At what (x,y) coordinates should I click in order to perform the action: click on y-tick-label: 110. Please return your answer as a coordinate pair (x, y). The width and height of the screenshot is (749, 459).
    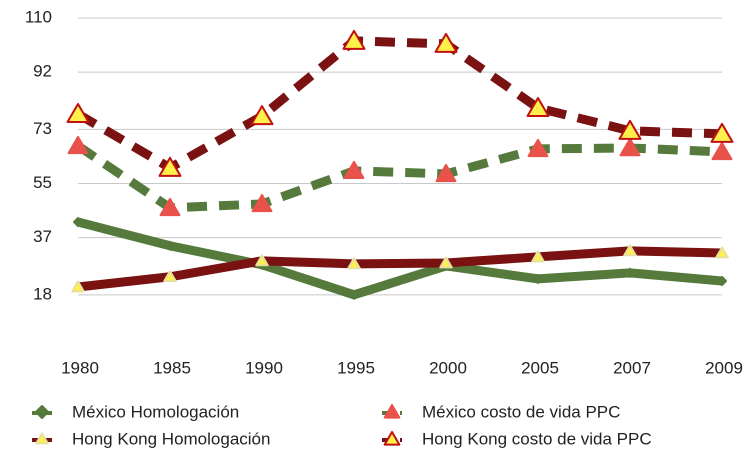
    Looking at the image, I should click on (38, 16).